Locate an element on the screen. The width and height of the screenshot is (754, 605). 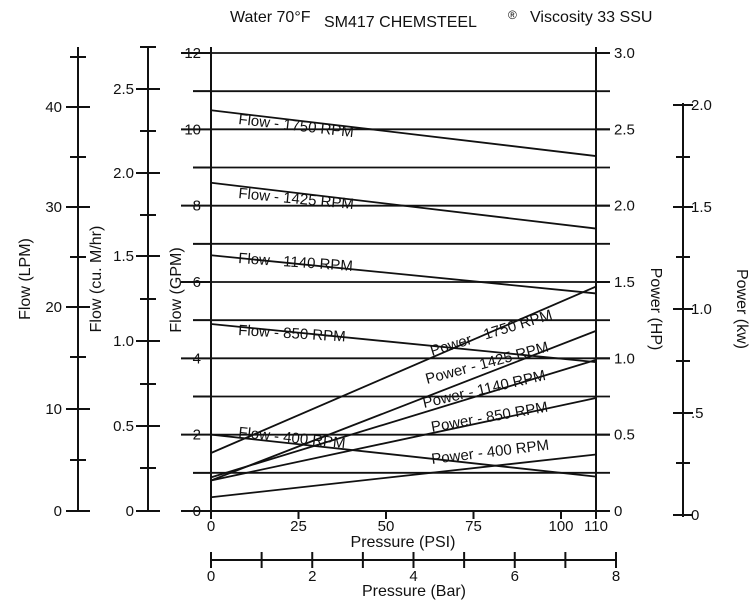
flow-series-label: Flow - 1140 RPM is located at coordinates (296, 262).